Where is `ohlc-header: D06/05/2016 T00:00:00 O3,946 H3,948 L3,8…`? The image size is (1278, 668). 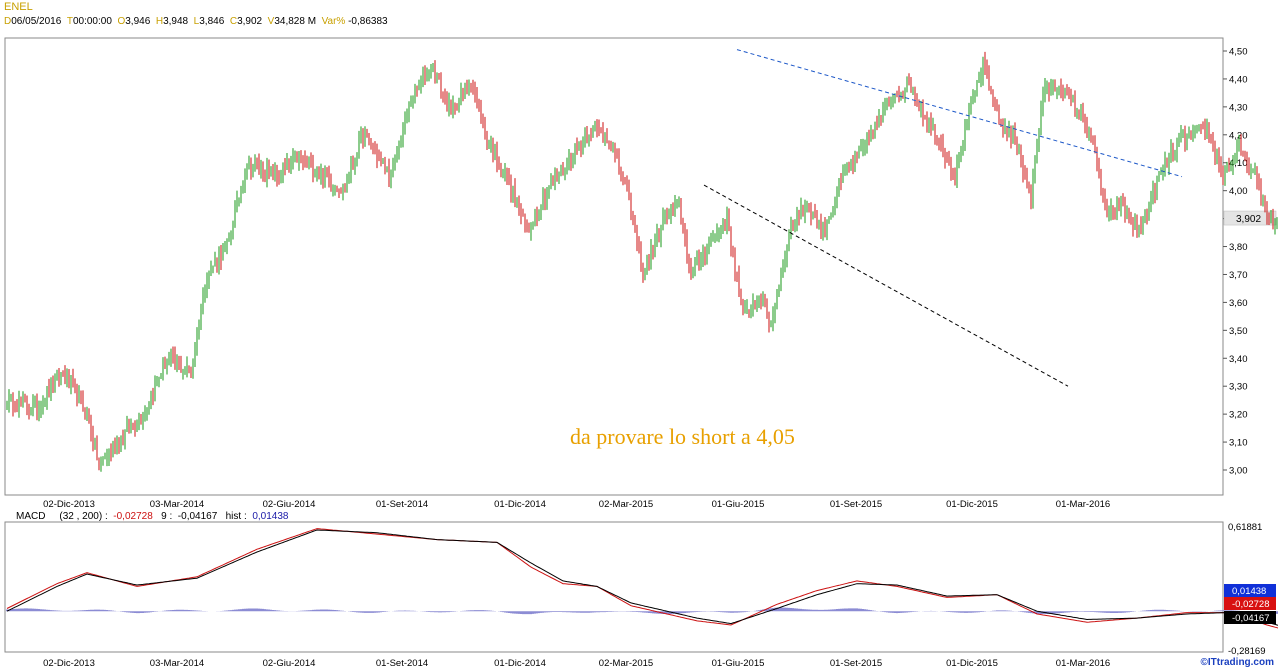
ohlc-header: D06/05/2016 T00:00:00 O3,946 H3,948 L3,8… is located at coordinates (196, 21).